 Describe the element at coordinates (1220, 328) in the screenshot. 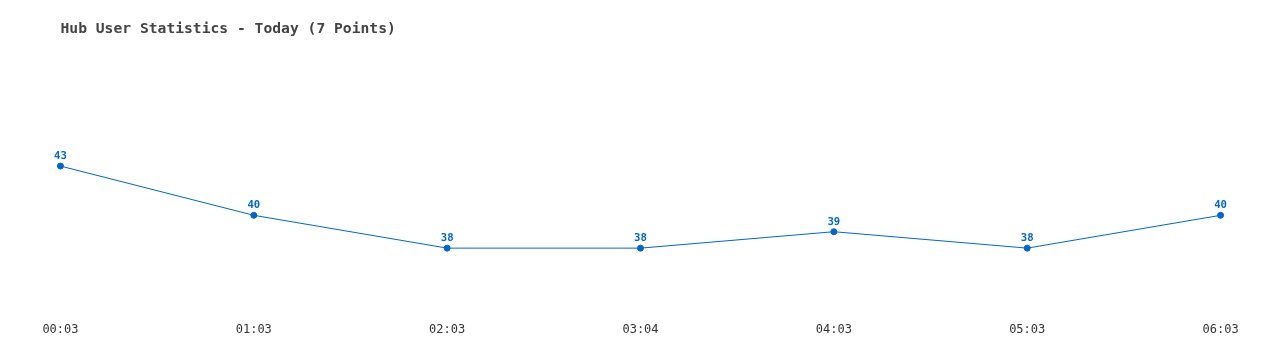

I see `x-tick-label: 06:03` at that location.